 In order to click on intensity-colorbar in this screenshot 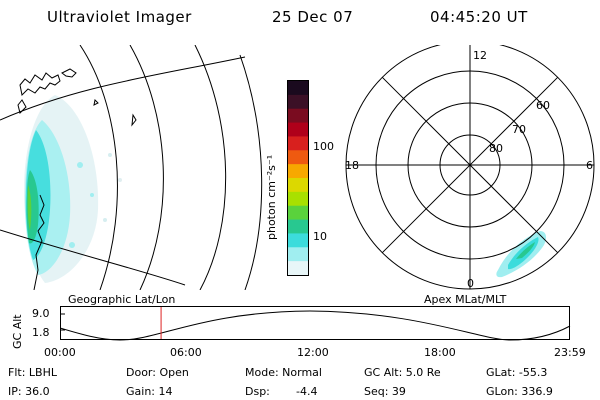, I will do `click(298, 178)`.